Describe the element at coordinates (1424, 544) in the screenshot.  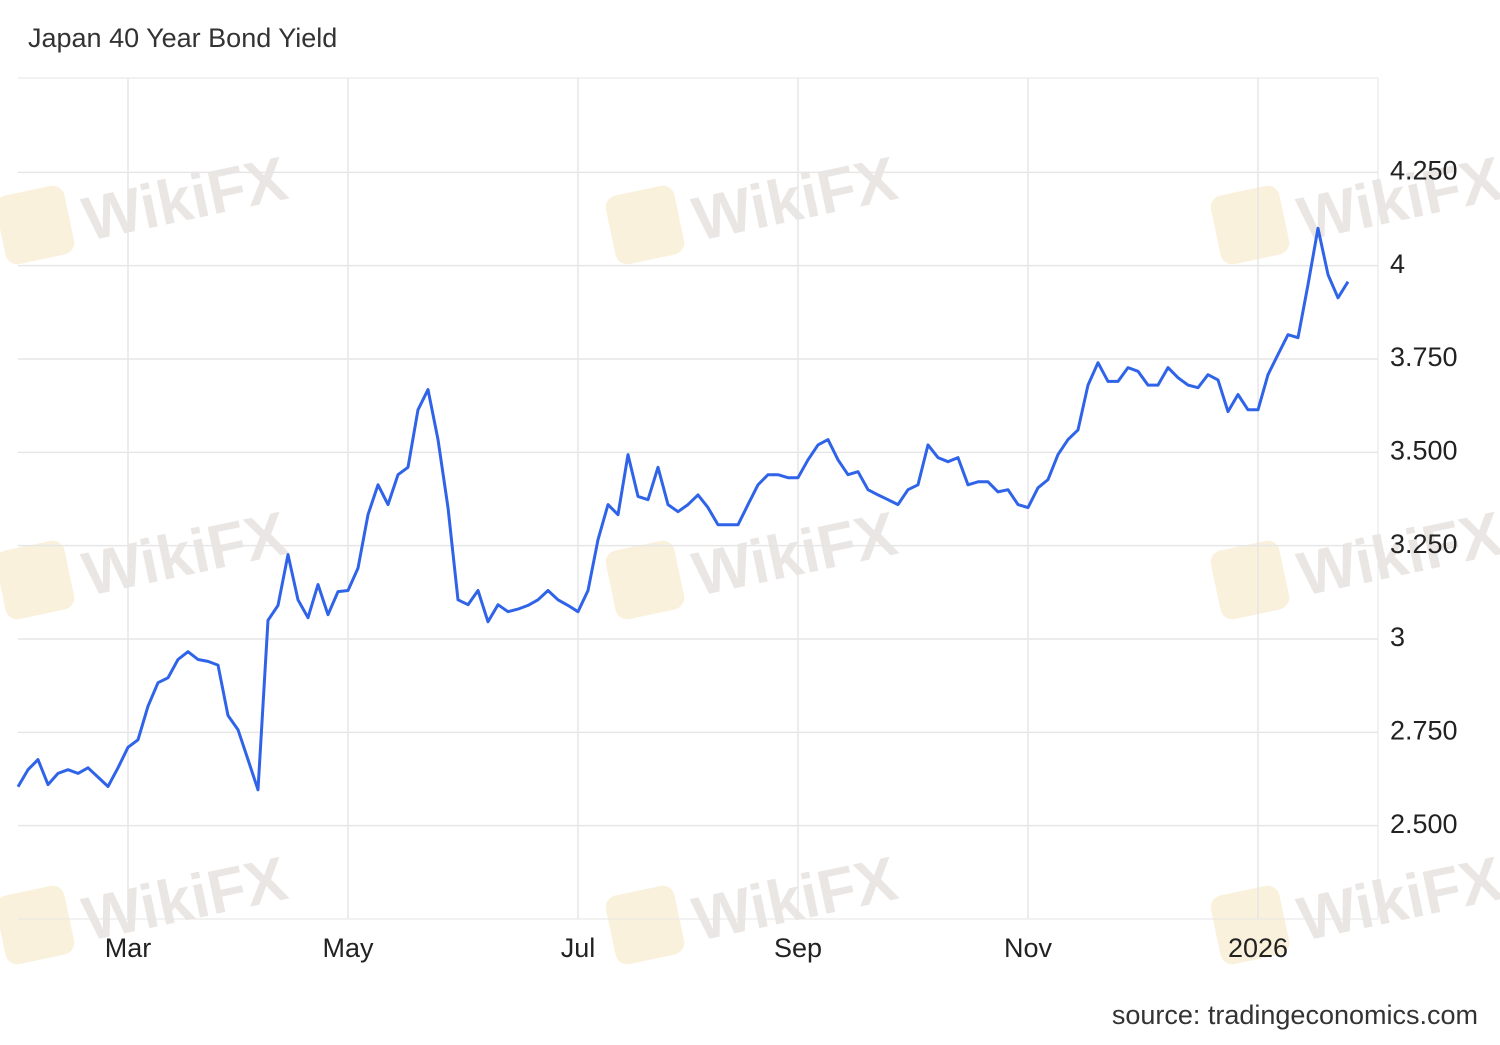
I see `y-tick-label: 3.250` at that location.